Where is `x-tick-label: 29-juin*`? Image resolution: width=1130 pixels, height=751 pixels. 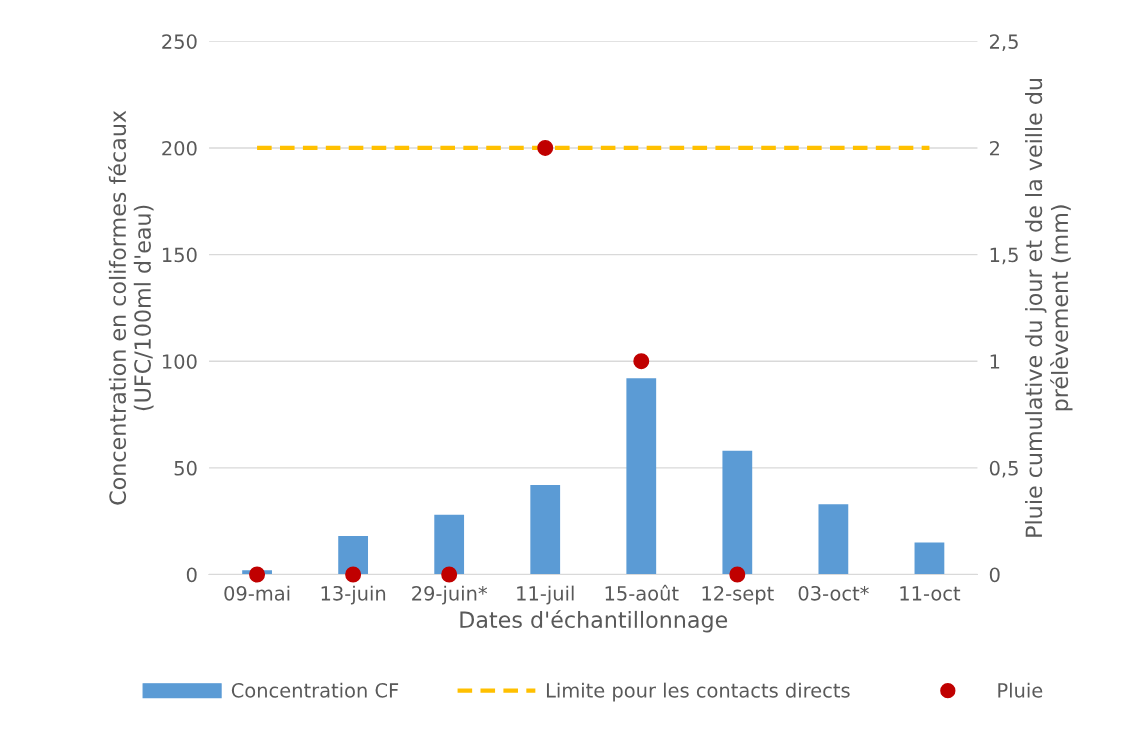
x-tick-label: 29-juin* is located at coordinates (450, 595).